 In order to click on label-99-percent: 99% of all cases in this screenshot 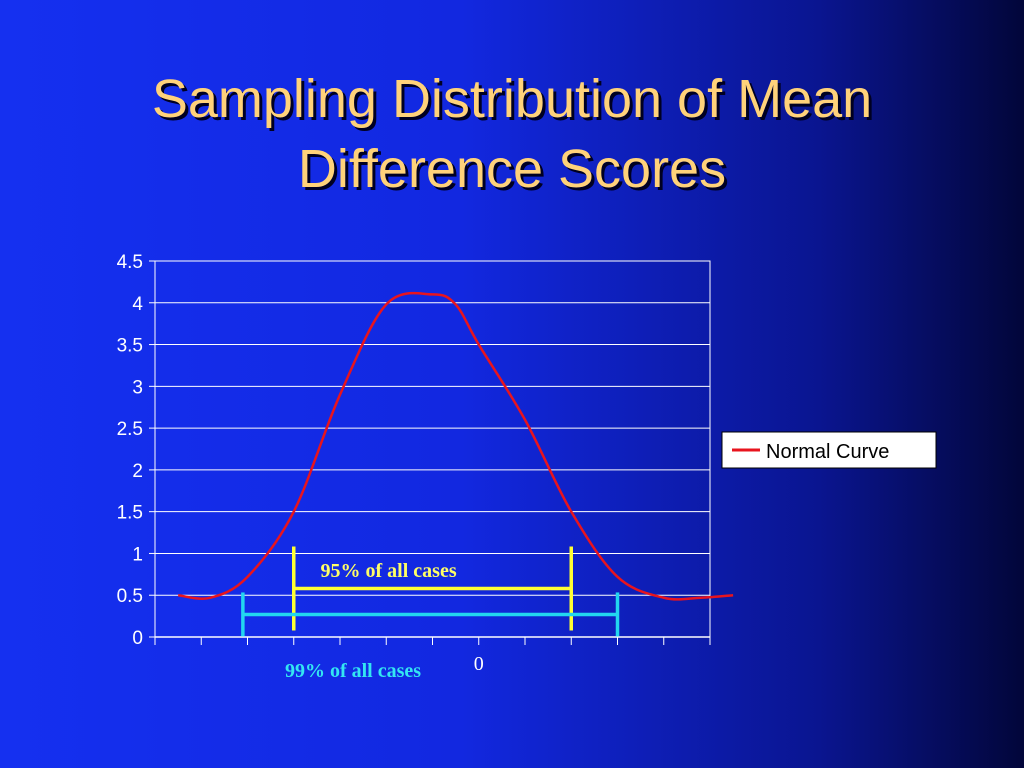, I will do `click(353, 671)`.